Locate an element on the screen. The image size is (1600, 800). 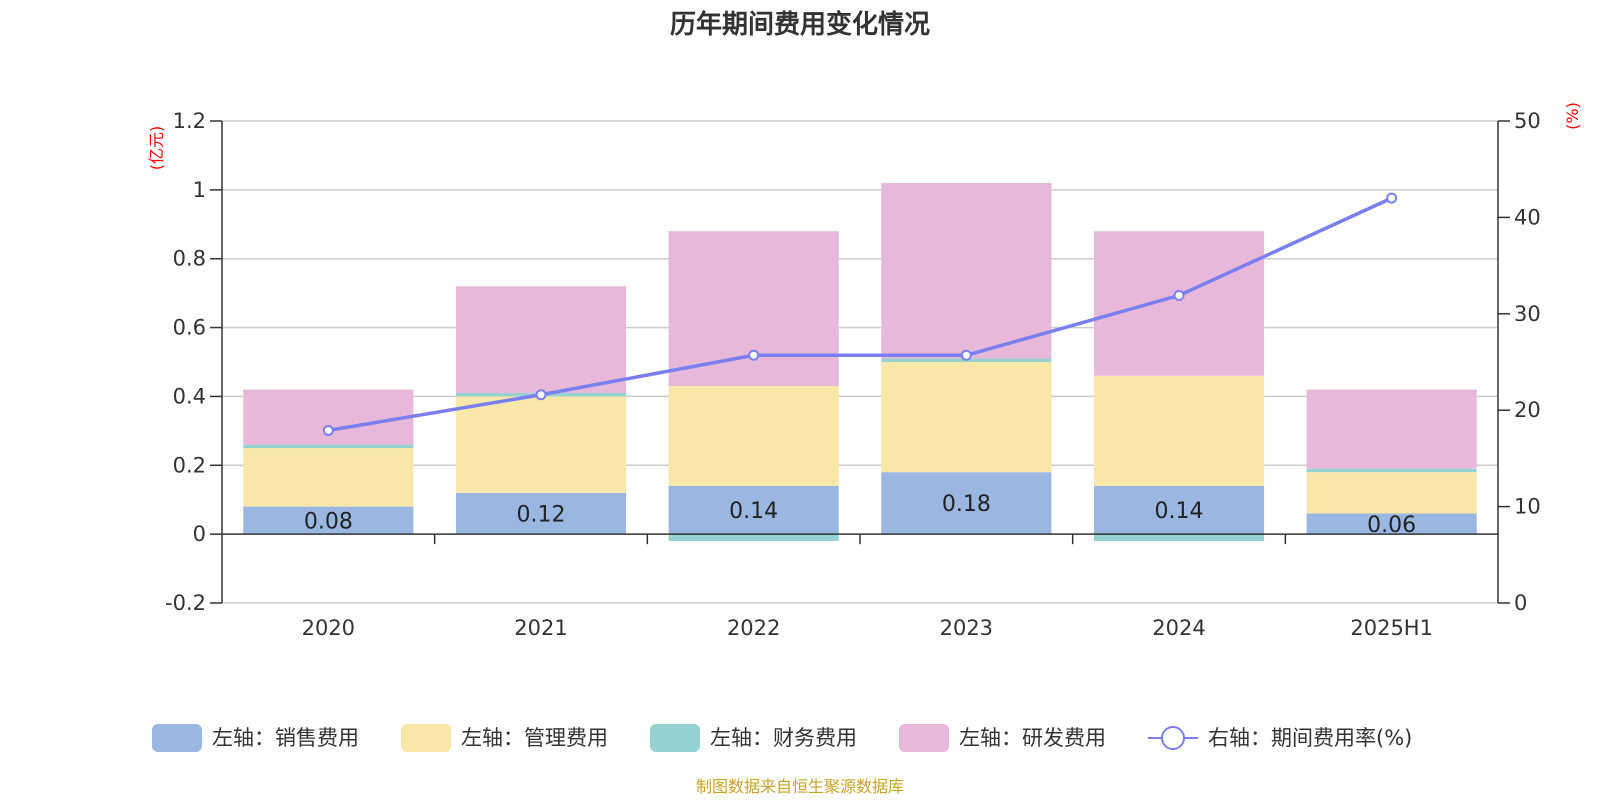
bar-data-label: 0.08 is located at coordinates (328, 521).